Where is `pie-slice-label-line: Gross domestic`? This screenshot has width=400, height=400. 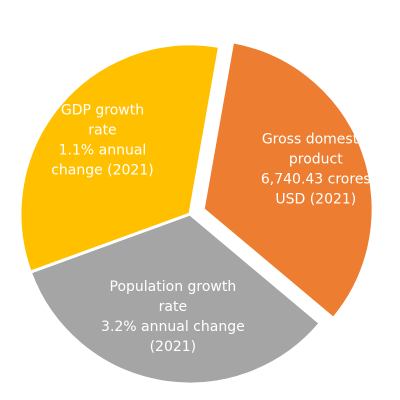
pie-slice-label-line: Gross domestic is located at coordinates (316, 139).